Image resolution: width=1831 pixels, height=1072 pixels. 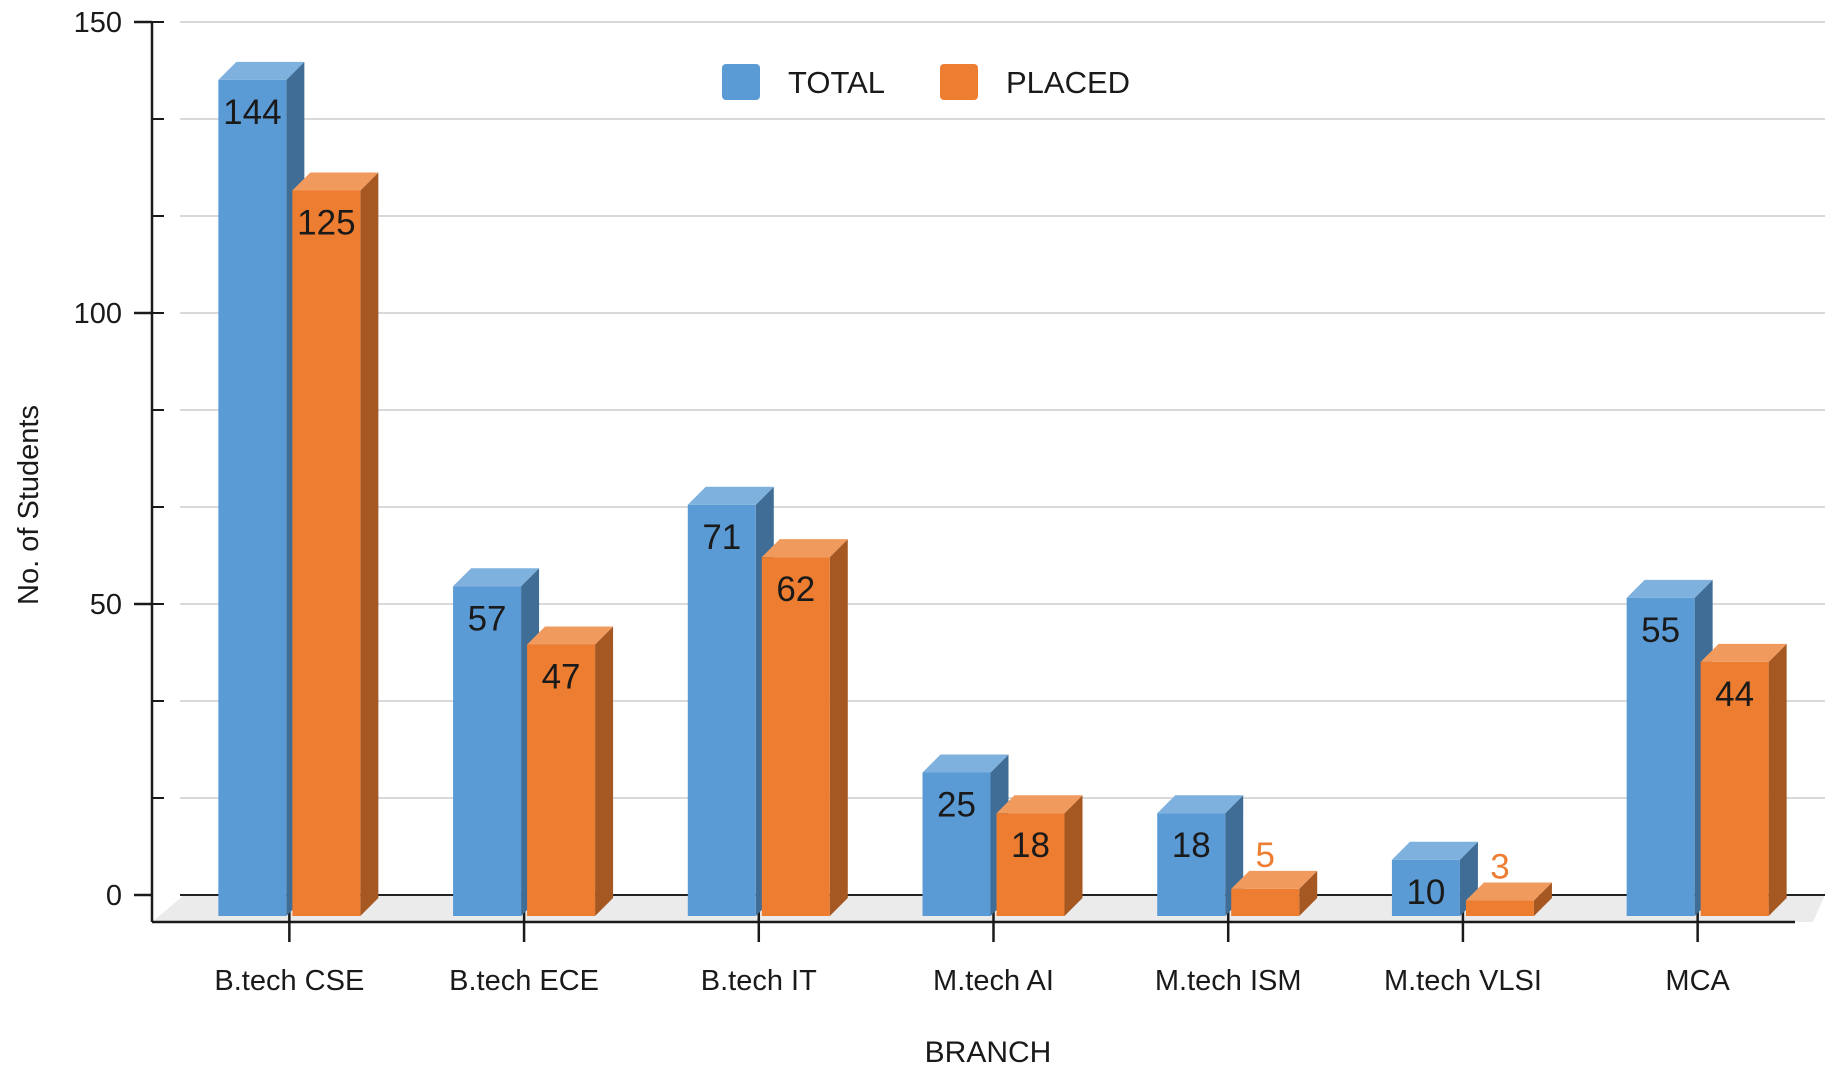 I want to click on x-tick-label: B.tech CSE, so click(x=289, y=981).